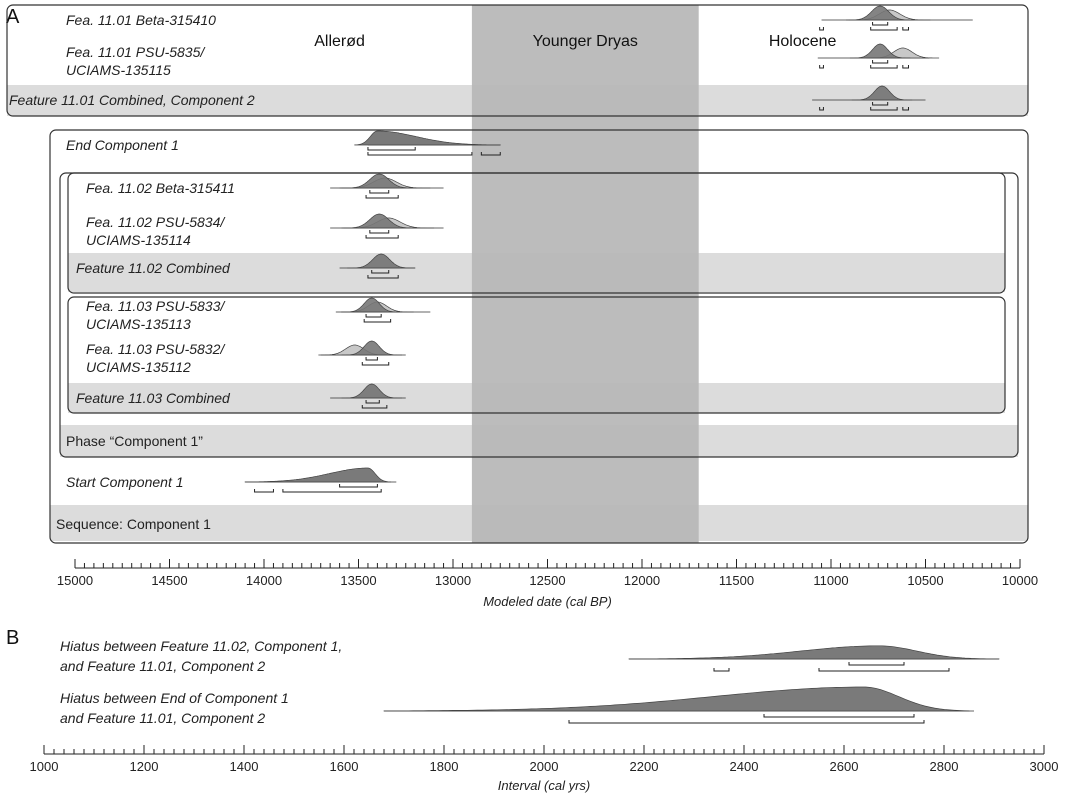 The width and height of the screenshot is (1076, 797). I want to click on group-label: Phase “Component 1”, so click(134, 441).